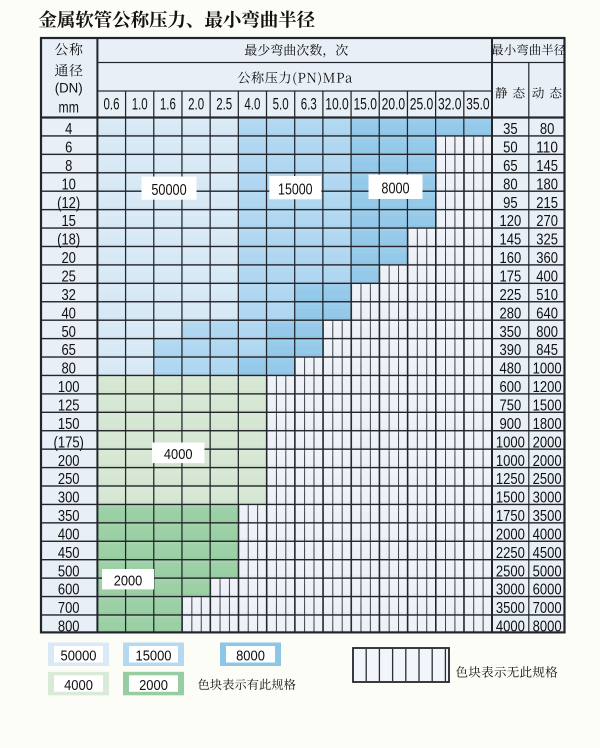 This screenshot has height=748, width=600. Describe the element at coordinates (547, 221) in the screenshot. I see `svg-text: 270` at that location.